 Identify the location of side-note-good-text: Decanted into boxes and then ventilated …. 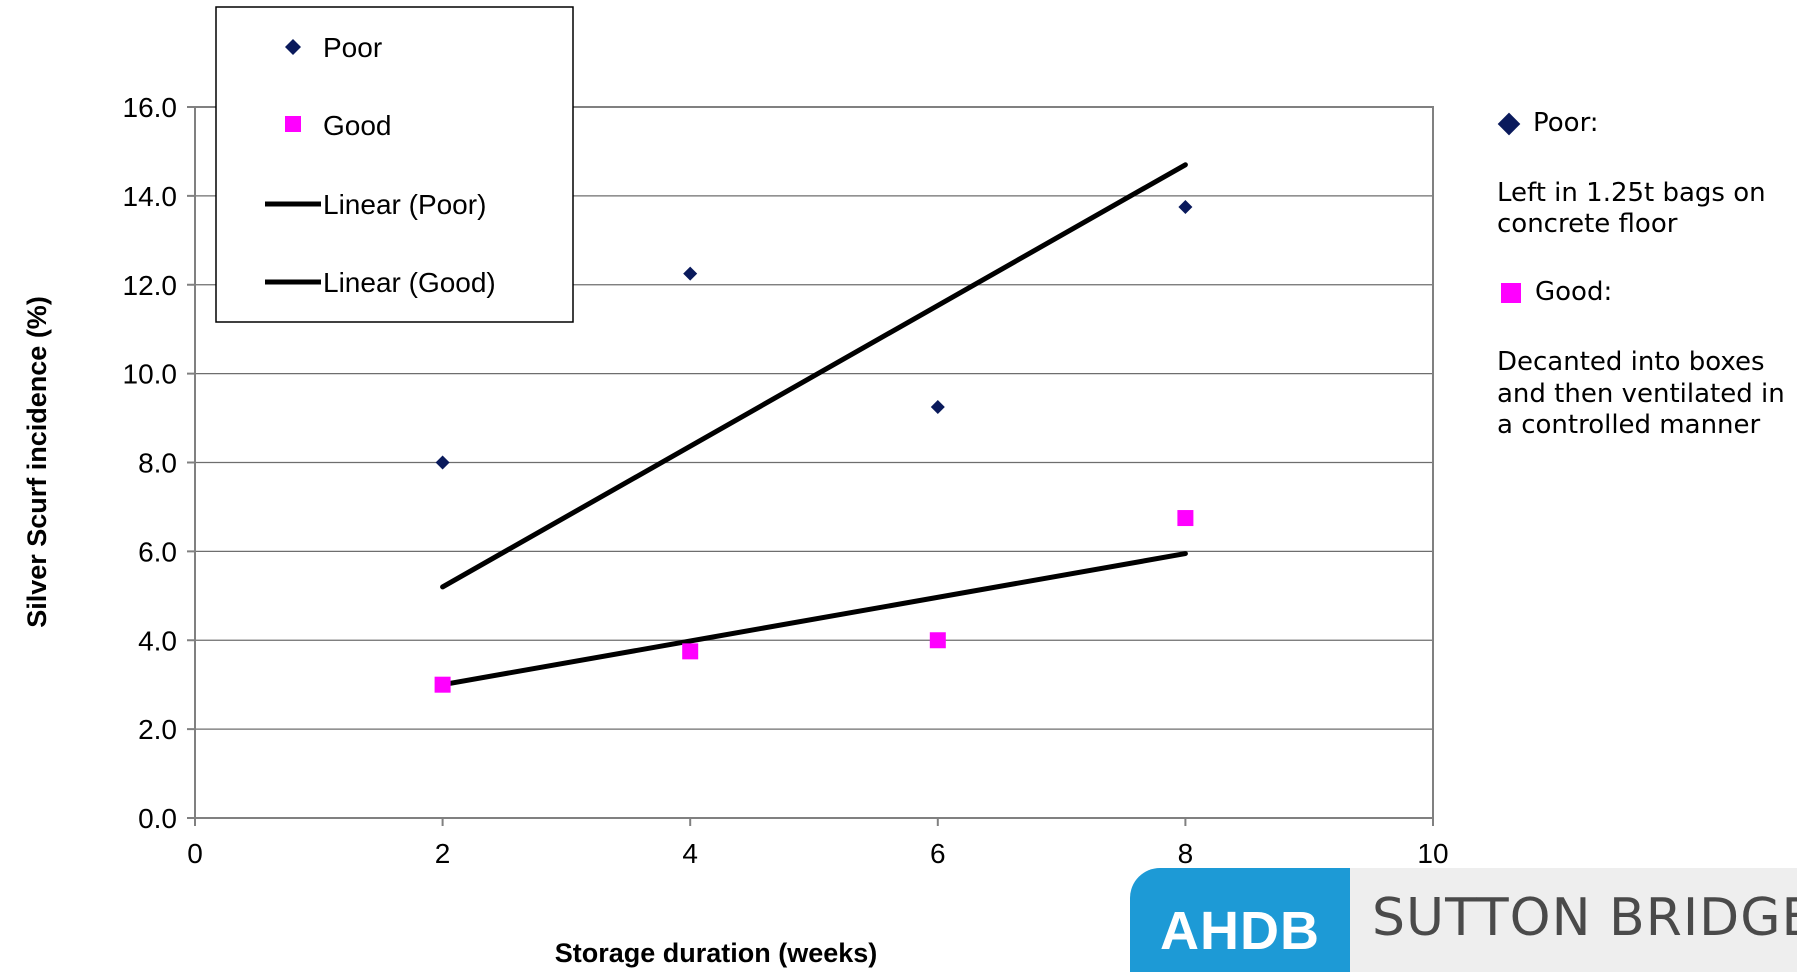
(1641, 393).